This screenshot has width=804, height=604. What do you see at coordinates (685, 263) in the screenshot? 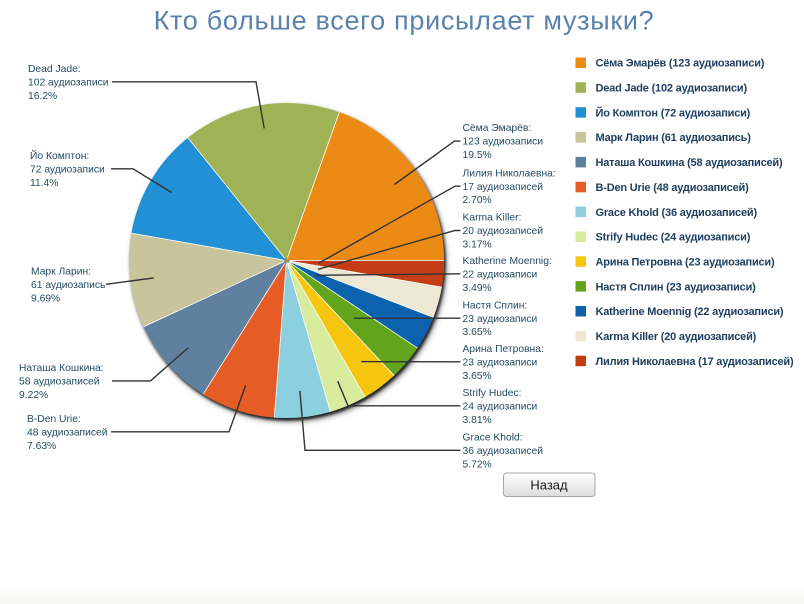
I see `svg-text:Арина Петровна (23 аудиозаписи: Арина Петровна (23 аудиозаписи)` at bounding box center [685, 263].